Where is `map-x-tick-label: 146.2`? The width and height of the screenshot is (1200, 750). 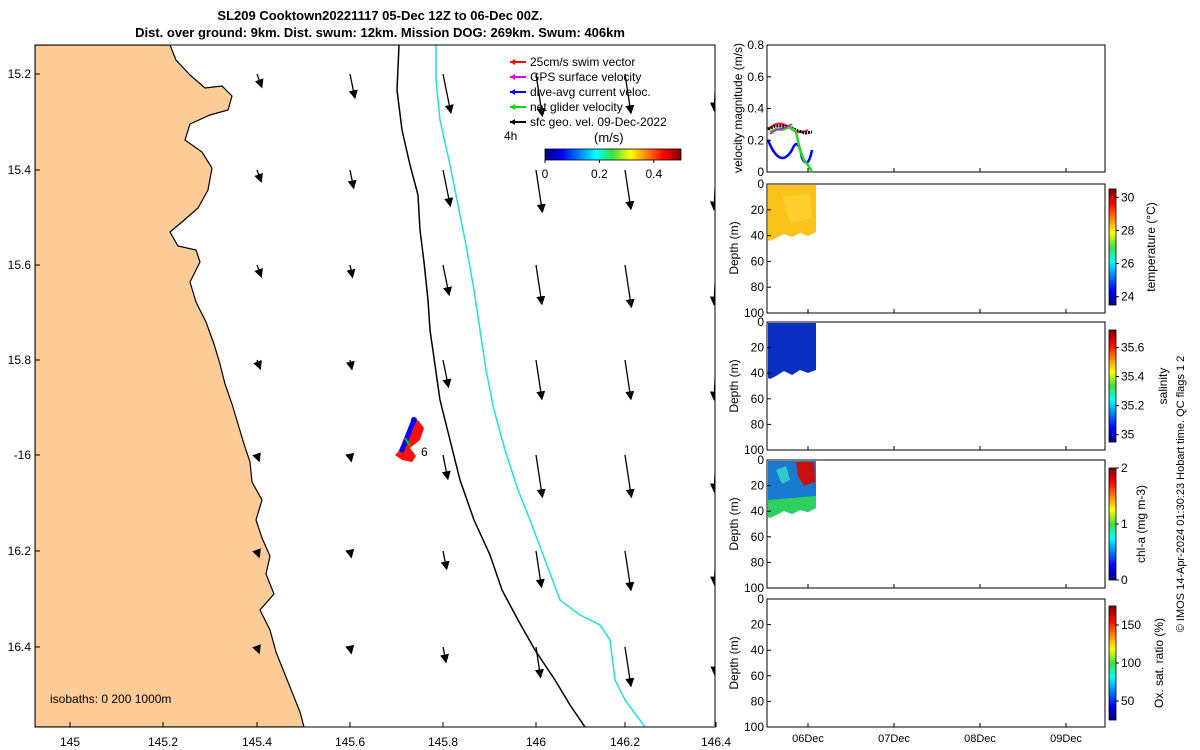 map-x-tick-label: 146.2 is located at coordinates (625, 742).